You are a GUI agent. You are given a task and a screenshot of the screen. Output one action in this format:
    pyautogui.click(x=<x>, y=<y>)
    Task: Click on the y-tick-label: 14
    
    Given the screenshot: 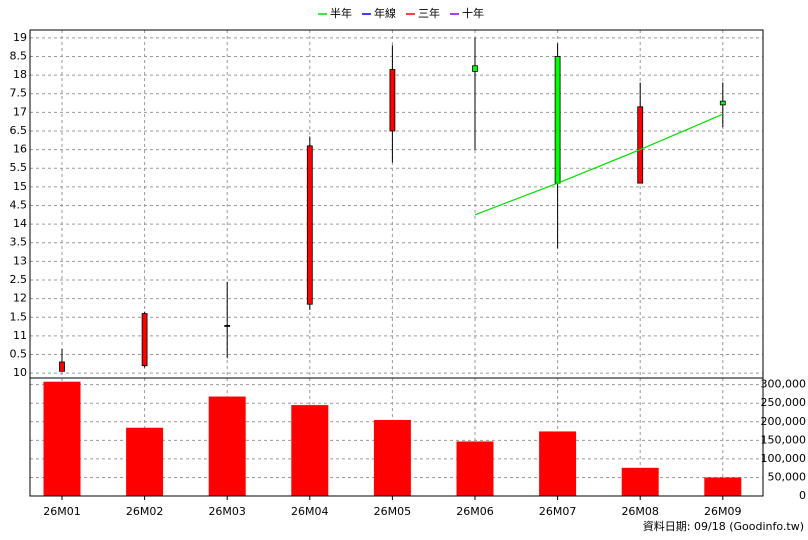 What is the action you would take?
    pyautogui.click(x=20, y=223)
    